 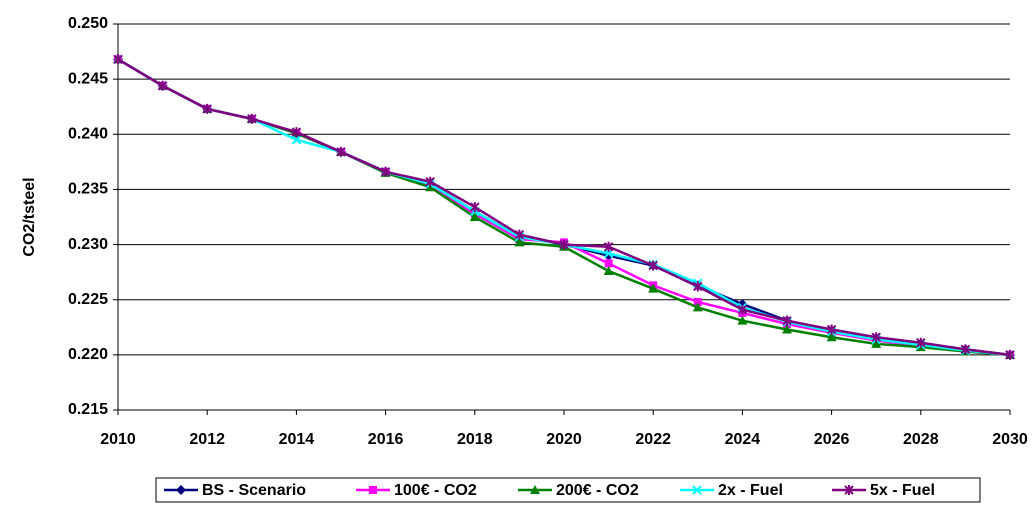 What do you see at coordinates (88, 409) in the screenshot?
I see `y-tick-label: 0.215` at bounding box center [88, 409].